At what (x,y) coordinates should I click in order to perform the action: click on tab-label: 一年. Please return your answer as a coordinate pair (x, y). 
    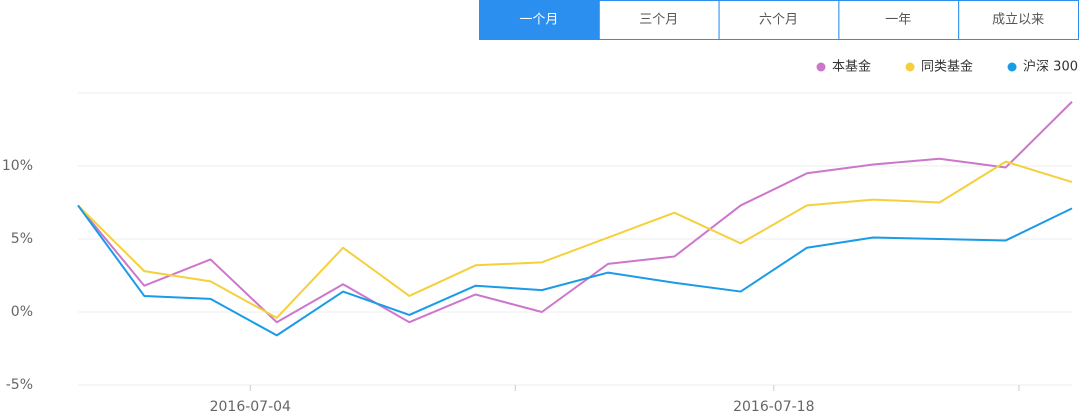
    Looking at the image, I should click on (898, 20).